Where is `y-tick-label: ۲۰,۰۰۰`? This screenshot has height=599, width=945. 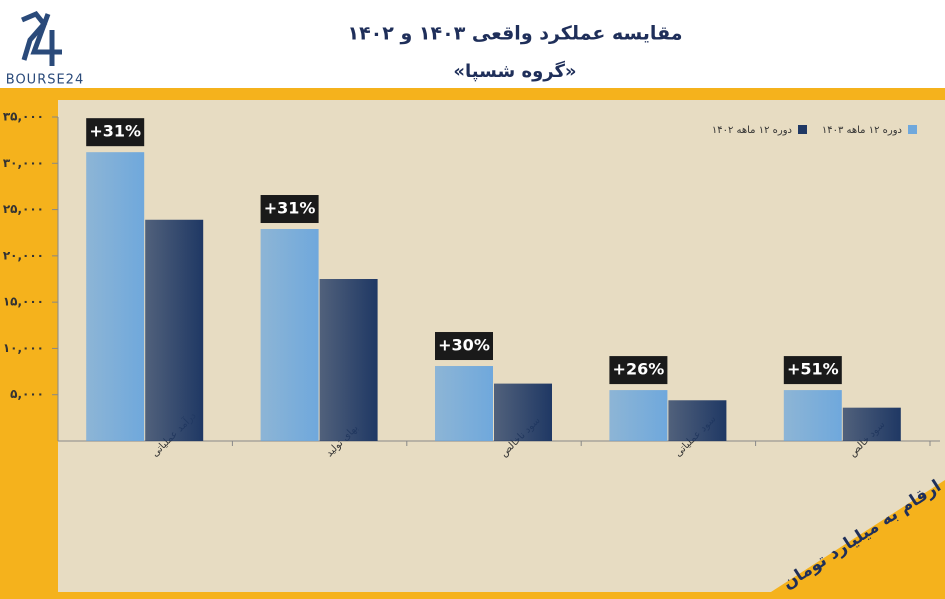 y-tick-label: ۲۰,۰۰۰ is located at coordinates (23, 255).